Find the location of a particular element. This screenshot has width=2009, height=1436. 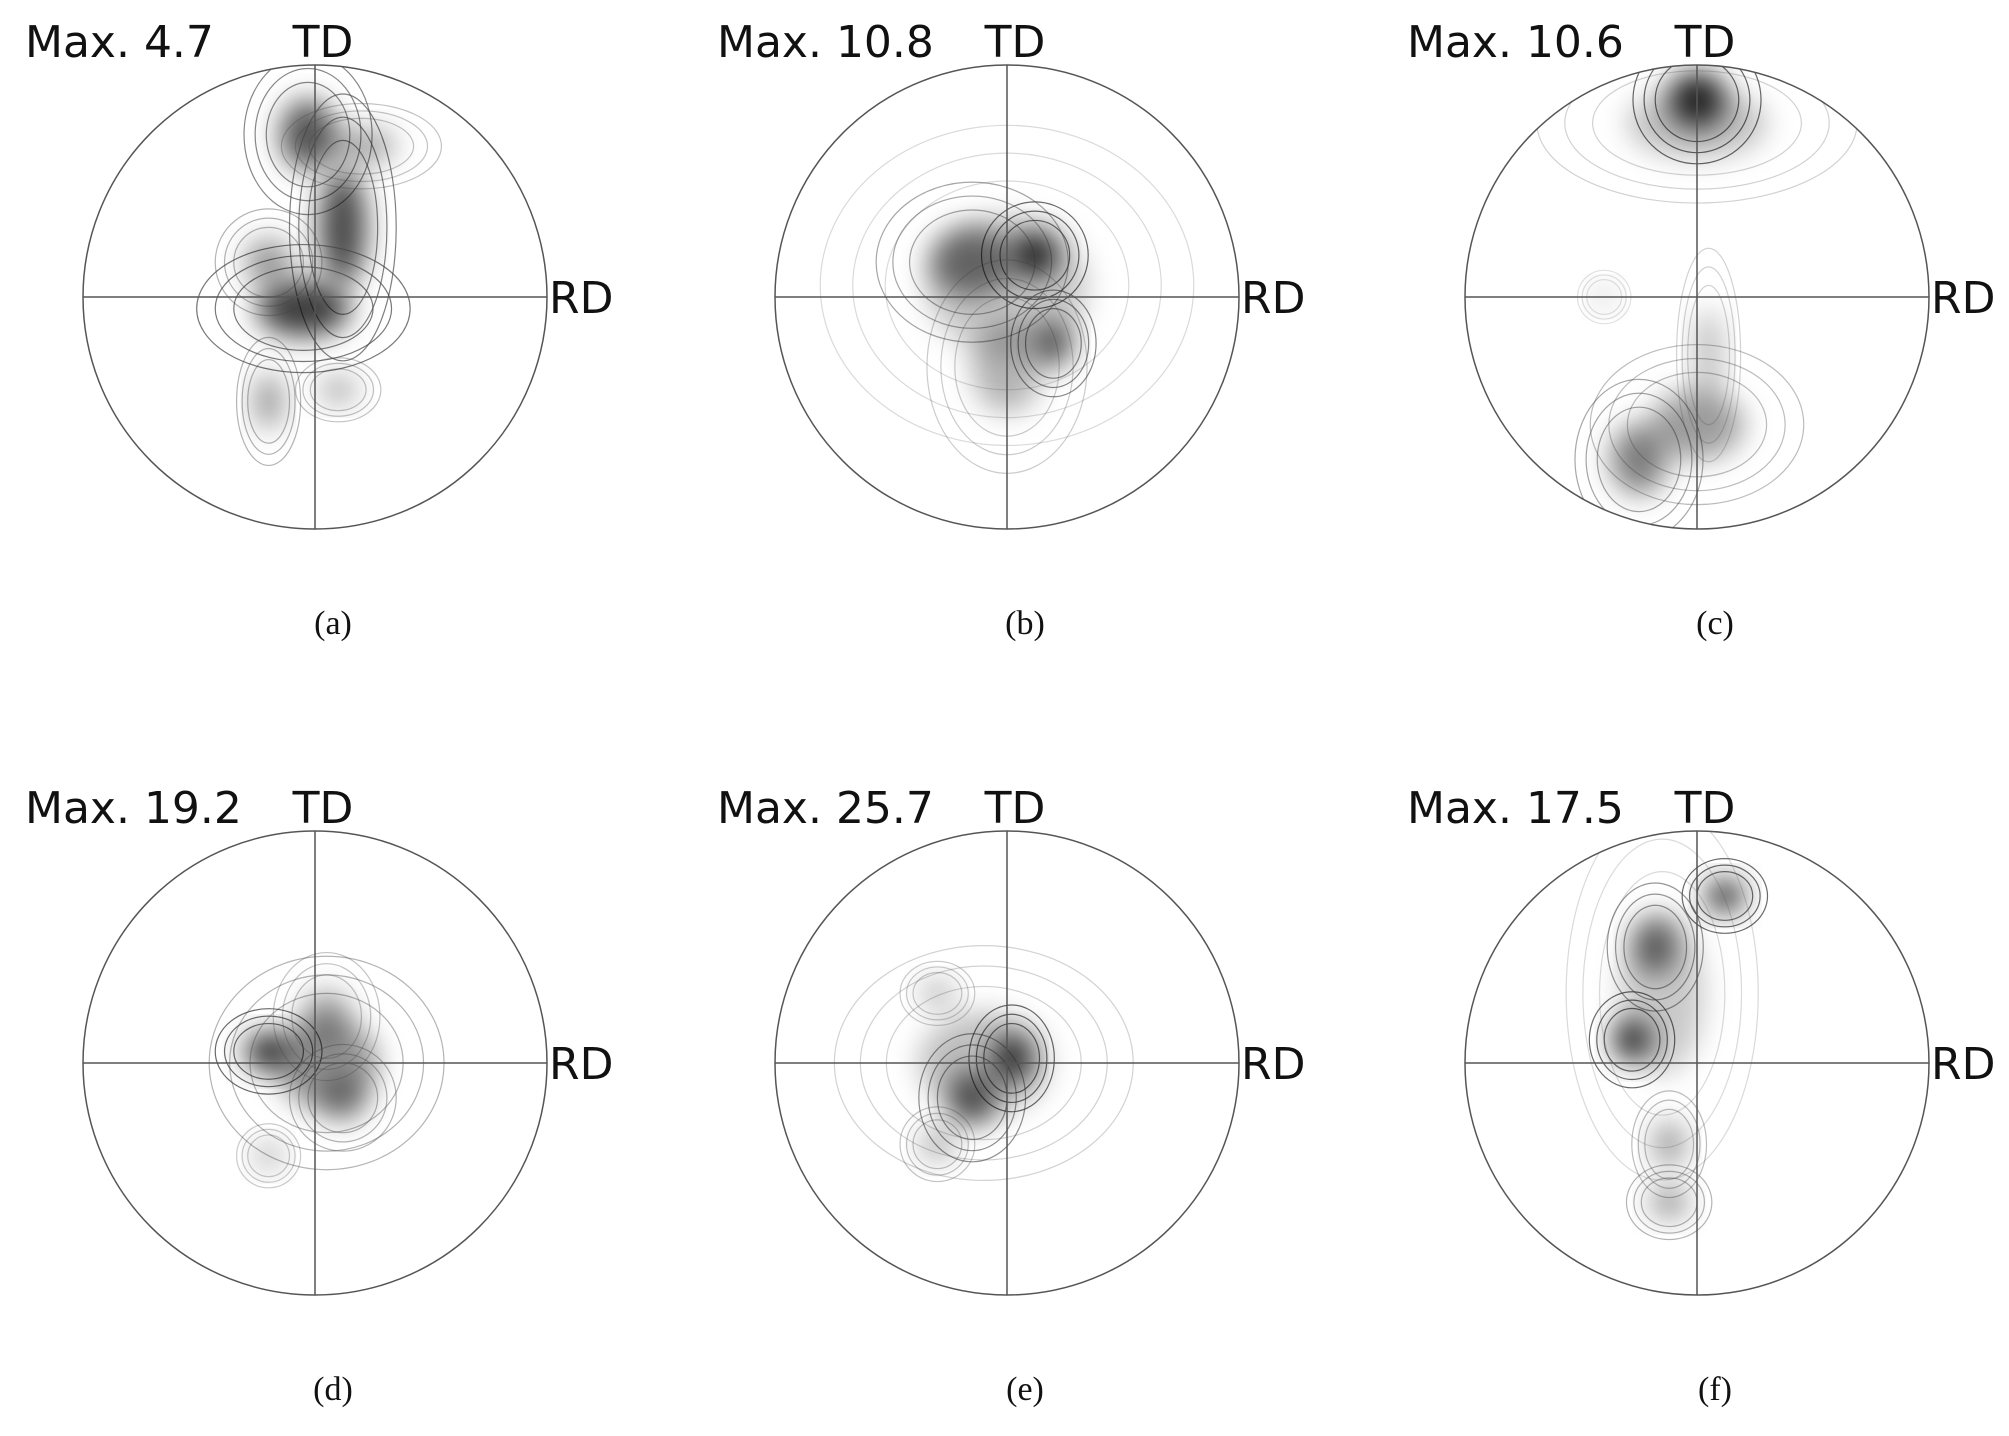

caption: (a) is located at coordinates (333, 623).